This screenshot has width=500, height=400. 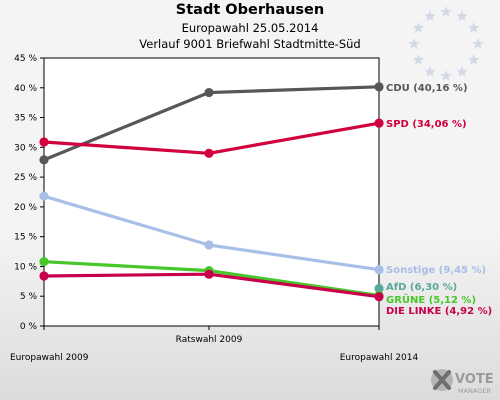 I want to click on y-tick-label: 40 %, so click(x=25, y=89).